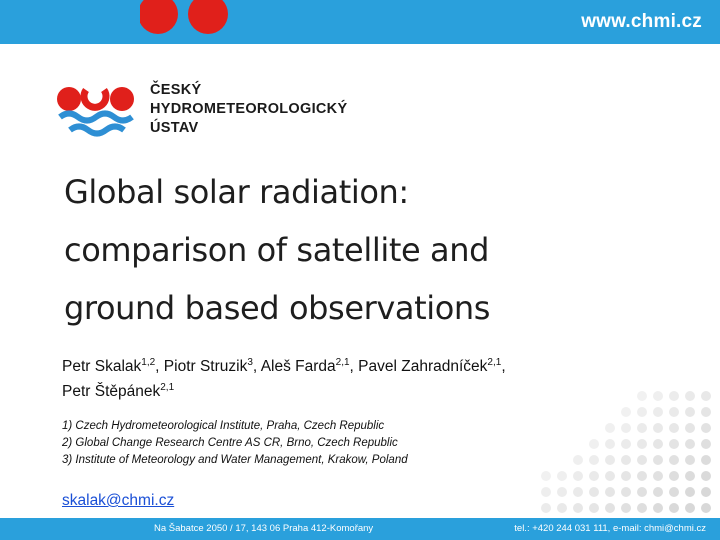 Image resolution: width=720 pixels, height=540 pixels. What do you see at coordinates (205, 367) in the screenshot?
I see `author-name: Piotr Struzik` at bounding box center [205, 367].